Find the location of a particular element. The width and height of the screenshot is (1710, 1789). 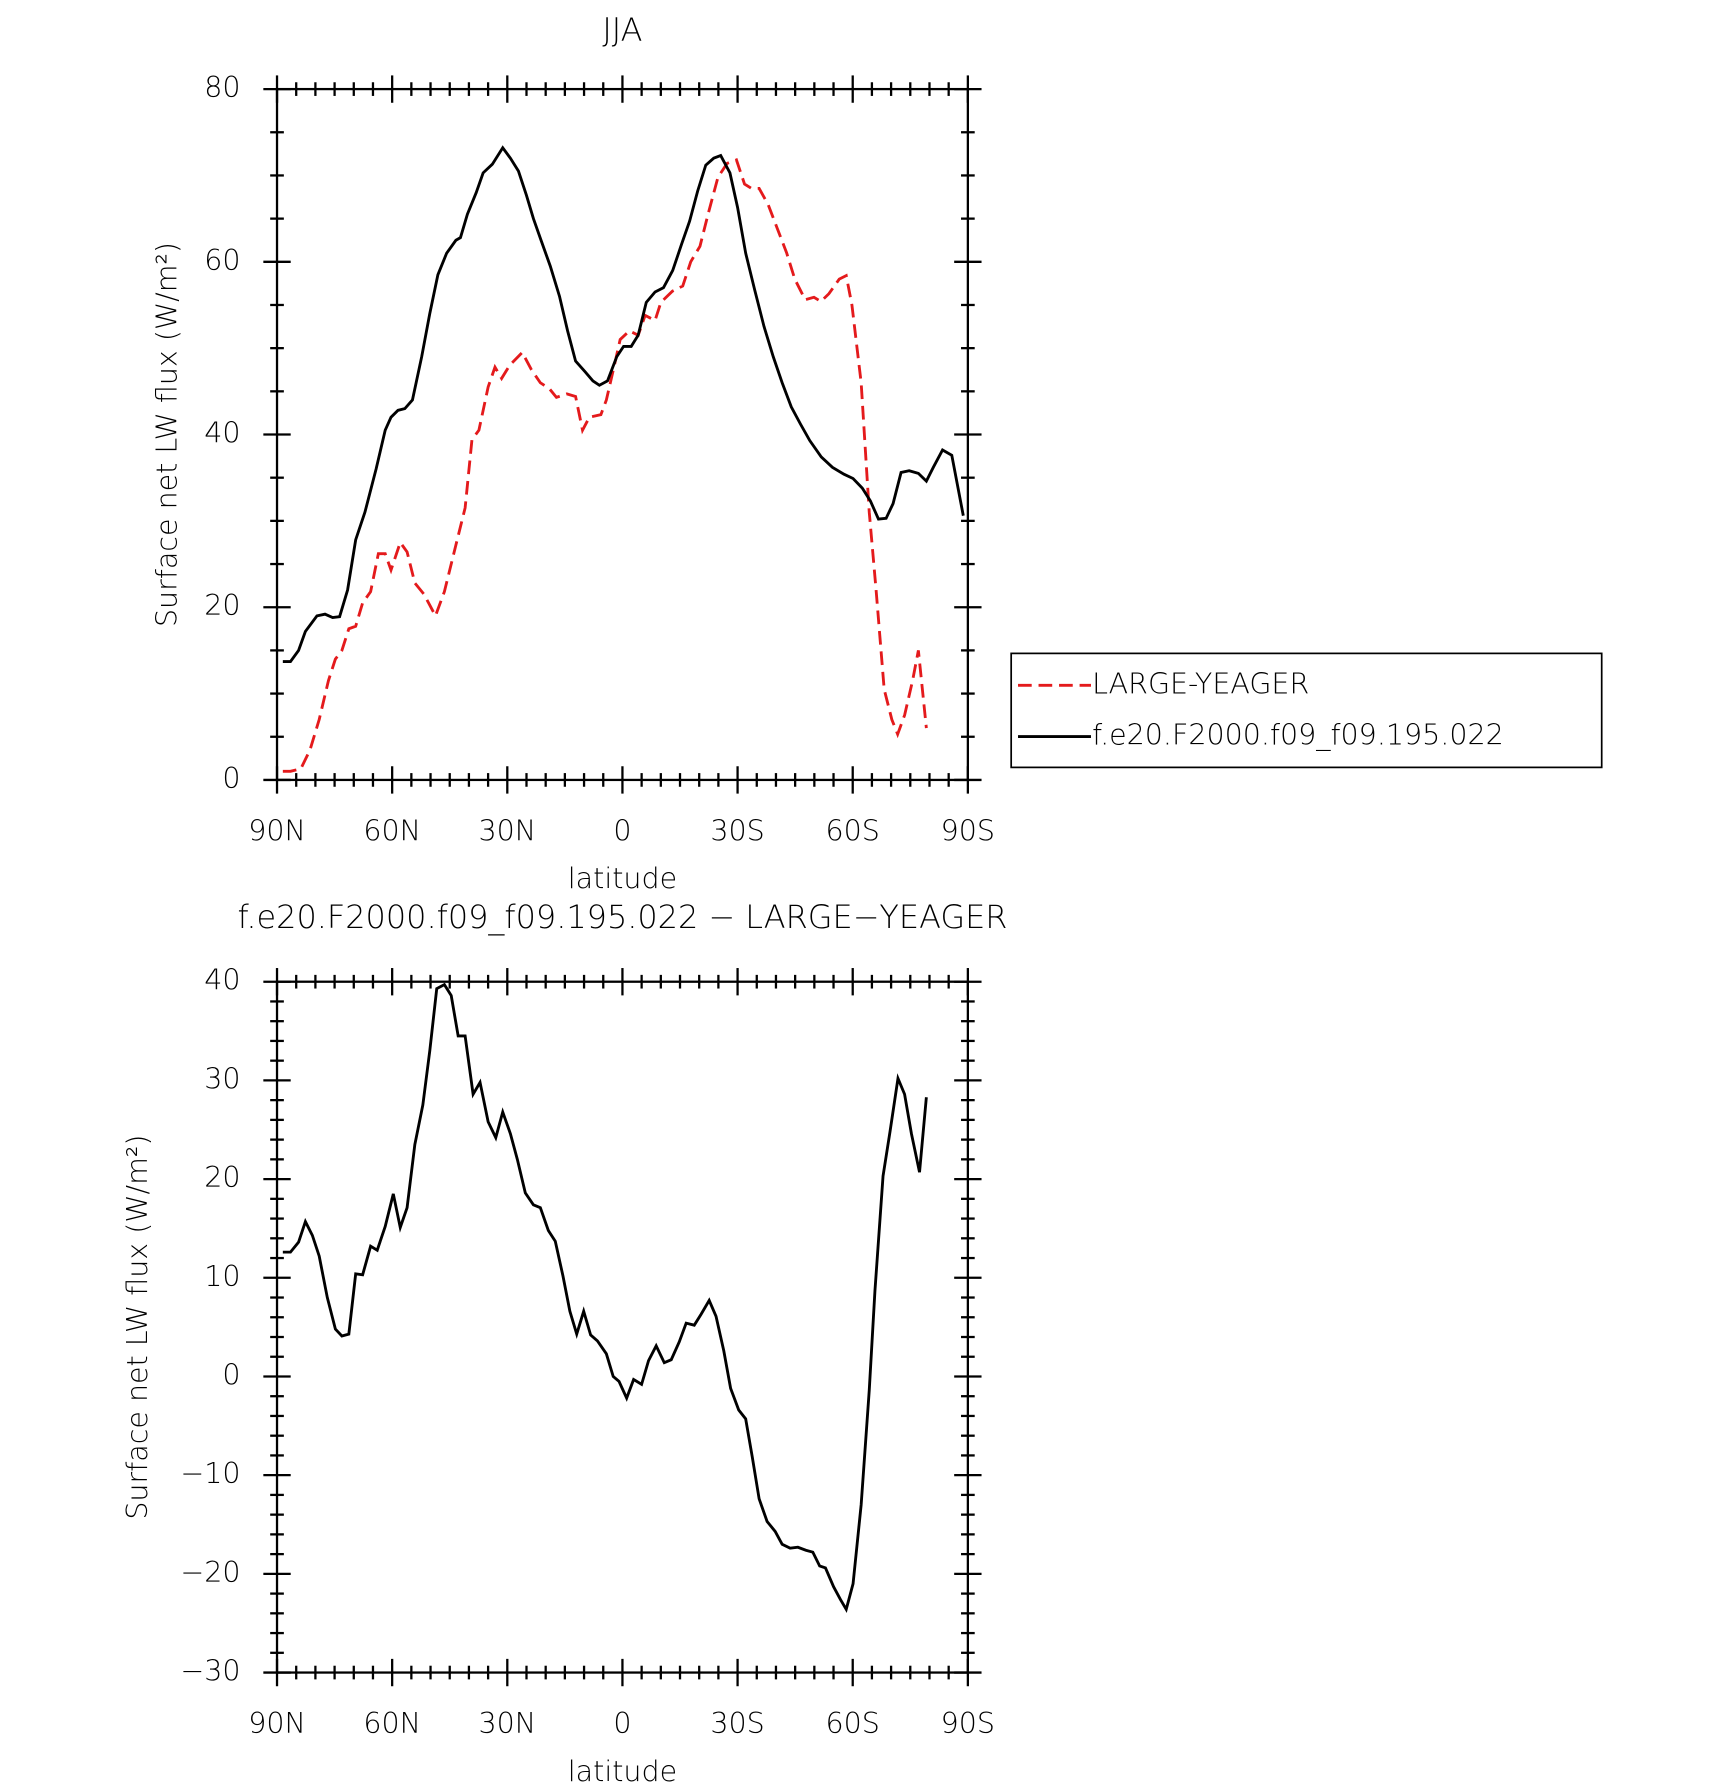

y-tick-label: 10 is located at coordinates (222, 1276).